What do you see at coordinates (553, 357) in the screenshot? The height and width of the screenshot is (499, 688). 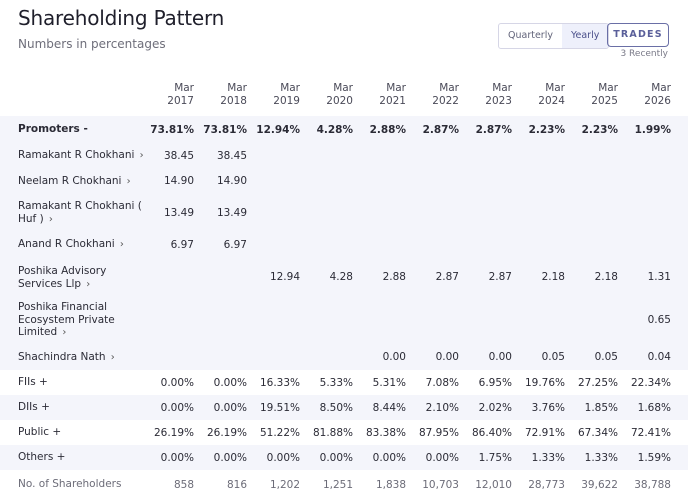 I see `table-cell: 0.05` at bounding box center [553, 357].